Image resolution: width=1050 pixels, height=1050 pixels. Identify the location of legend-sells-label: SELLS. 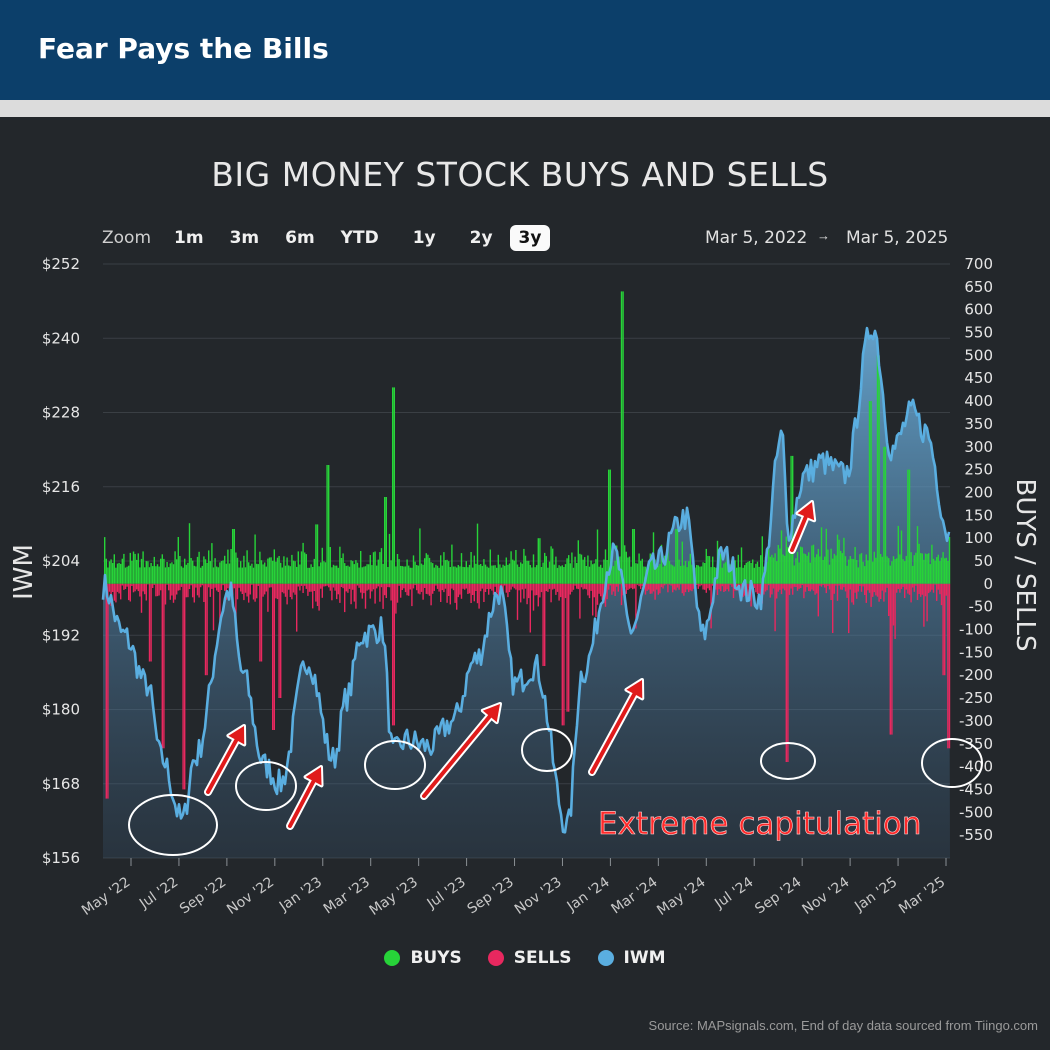
(542, 958).